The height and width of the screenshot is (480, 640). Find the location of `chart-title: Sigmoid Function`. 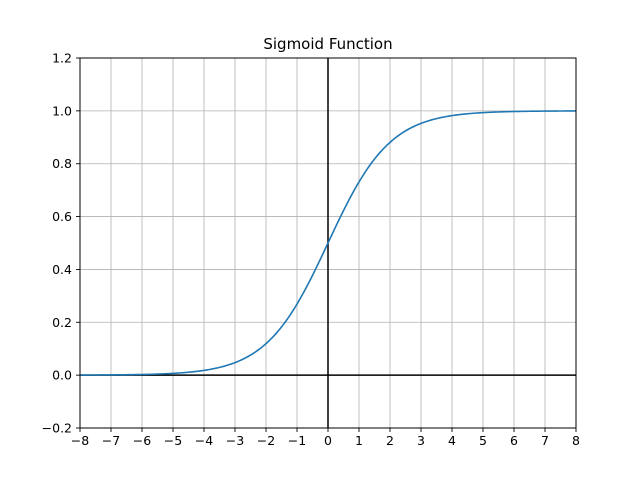

chart-title: Sigmoid Function is located at coordinates (327, 44).